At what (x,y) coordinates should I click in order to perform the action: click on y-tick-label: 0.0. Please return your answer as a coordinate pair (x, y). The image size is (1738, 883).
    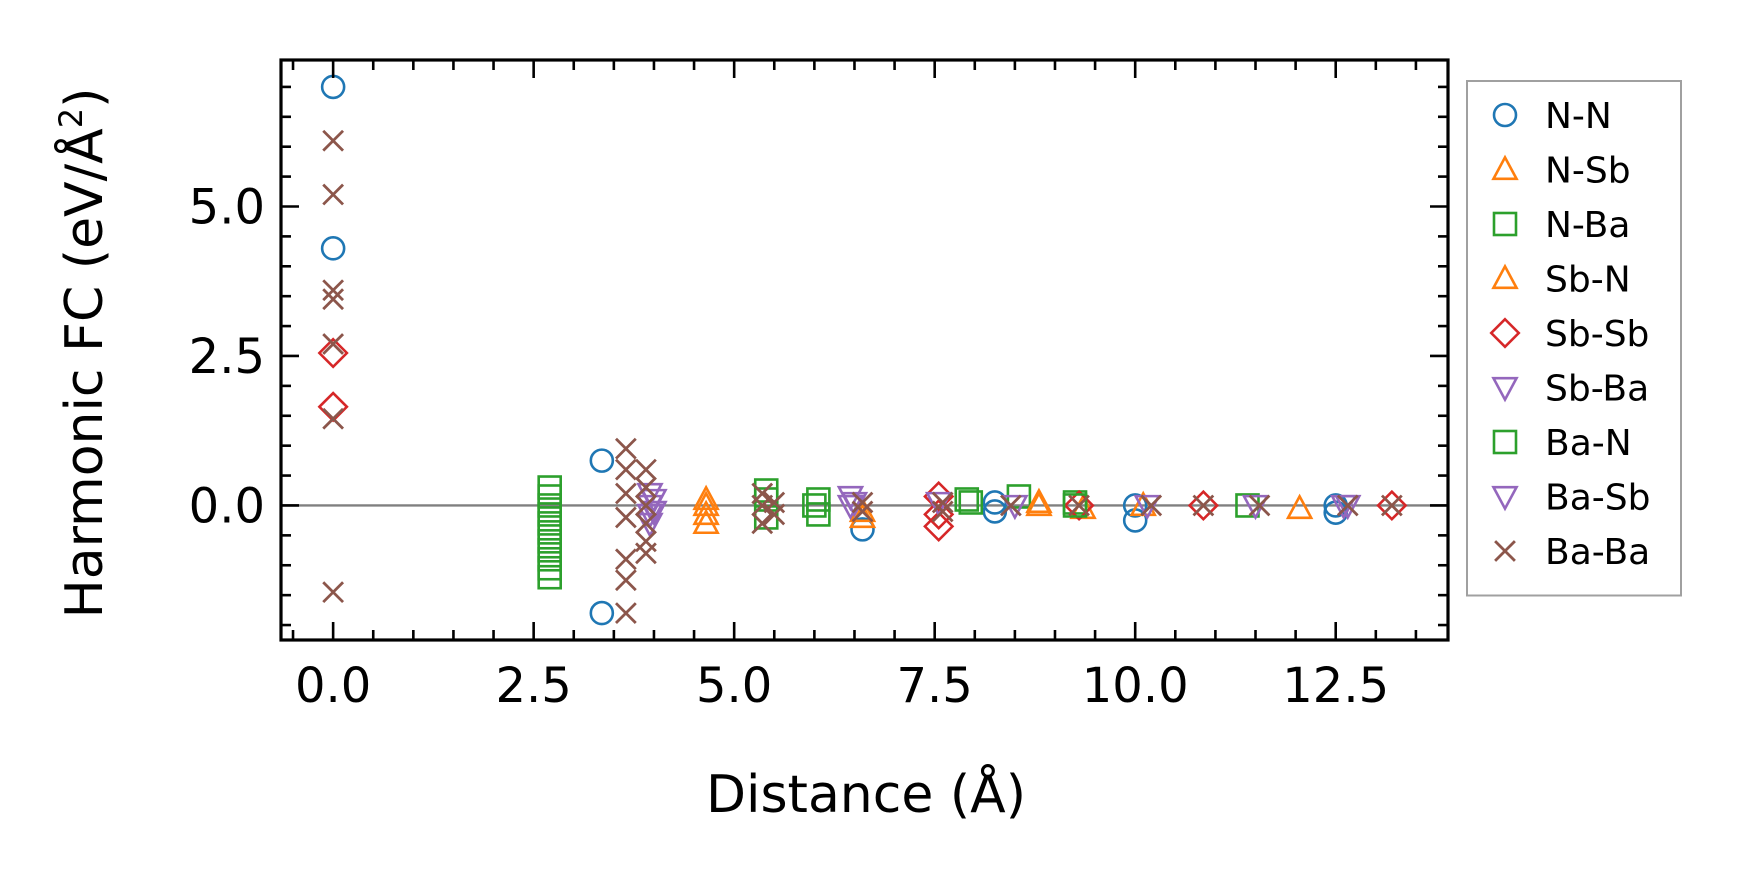
    Looking at the image, I should click on (227, 506).